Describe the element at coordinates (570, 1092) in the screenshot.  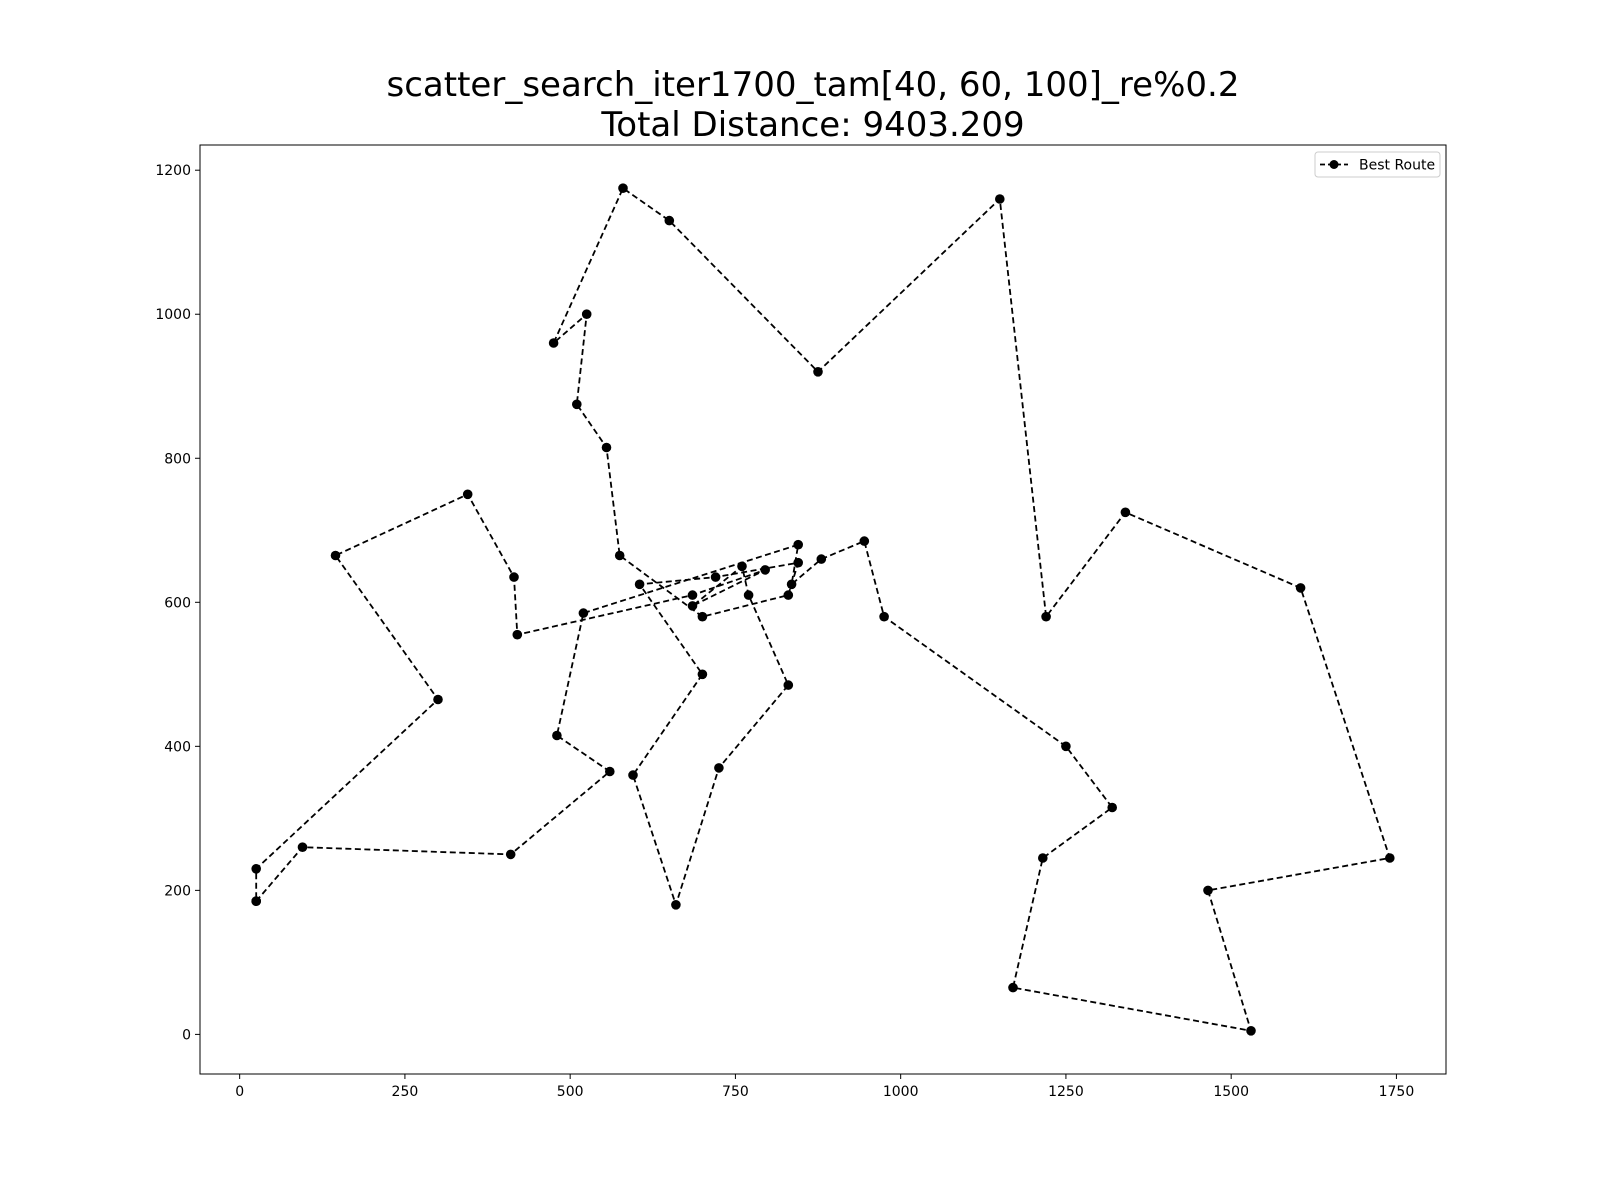
I see `x-tick-label: 500` at that location.